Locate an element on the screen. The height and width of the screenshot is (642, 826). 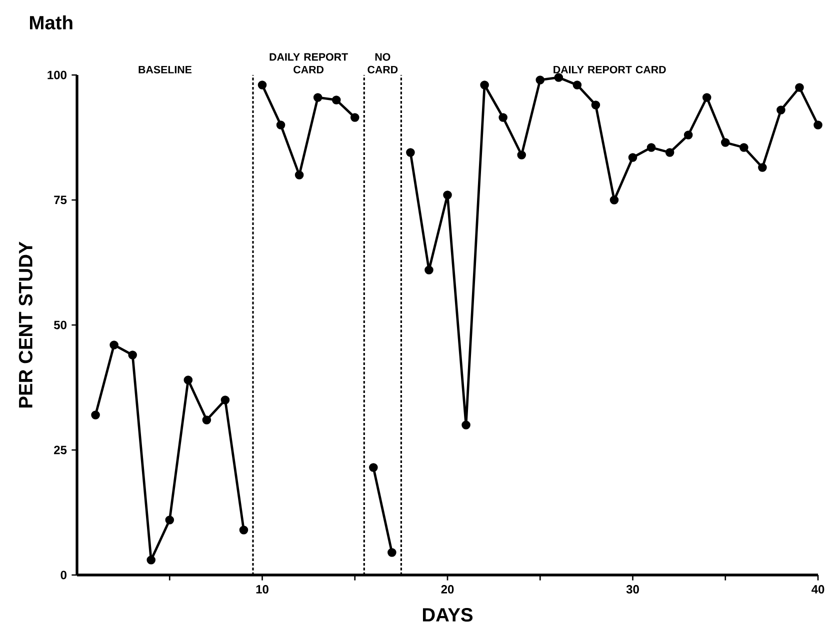
y-tick-label: 25 is located at coordinates (60, 450).